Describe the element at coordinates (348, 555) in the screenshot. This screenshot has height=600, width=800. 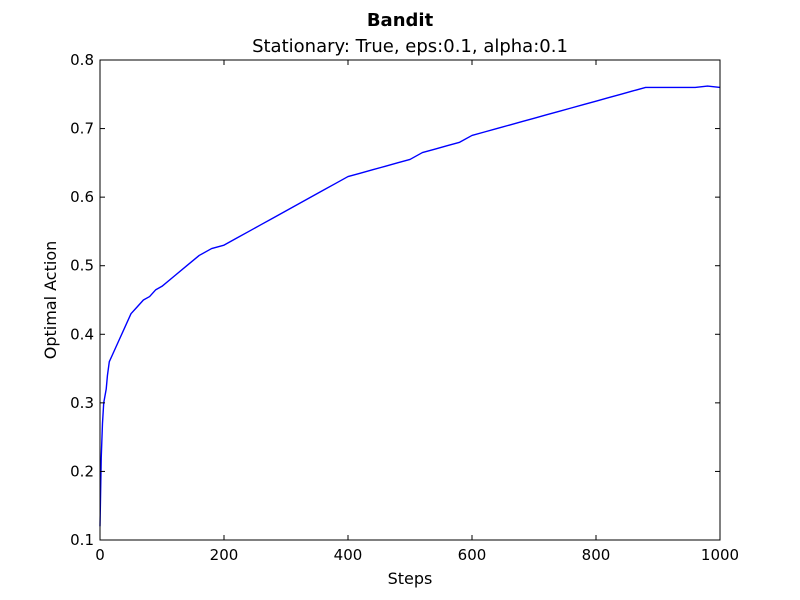
I see `x-tick-label: 400` at that location.